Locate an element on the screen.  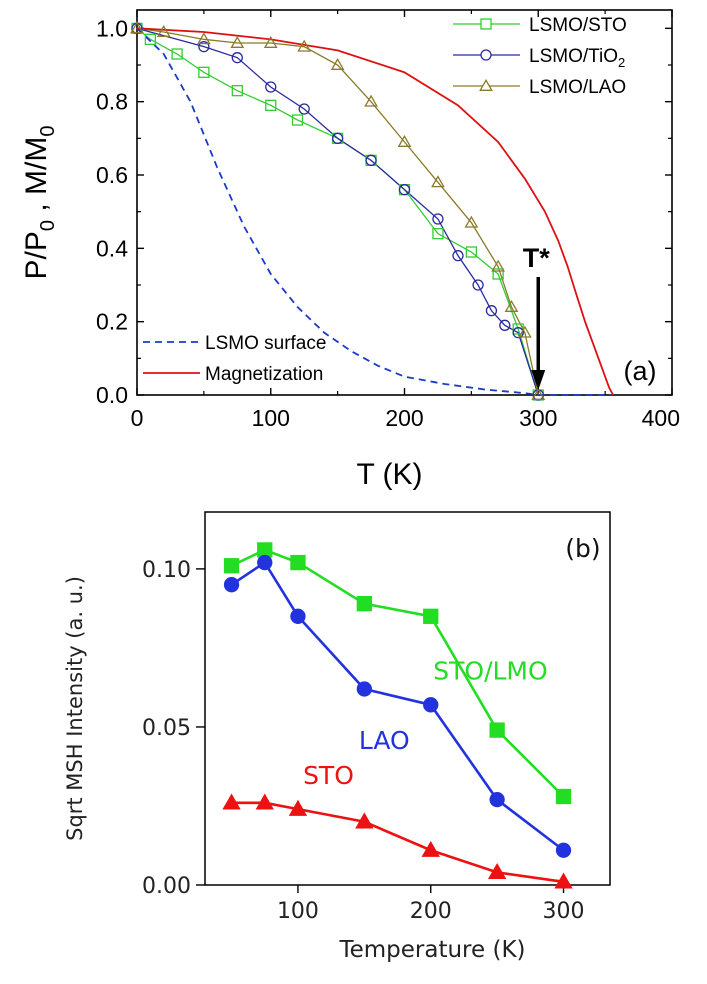
annotation-arrow-head is located at coordinates (538, 380).